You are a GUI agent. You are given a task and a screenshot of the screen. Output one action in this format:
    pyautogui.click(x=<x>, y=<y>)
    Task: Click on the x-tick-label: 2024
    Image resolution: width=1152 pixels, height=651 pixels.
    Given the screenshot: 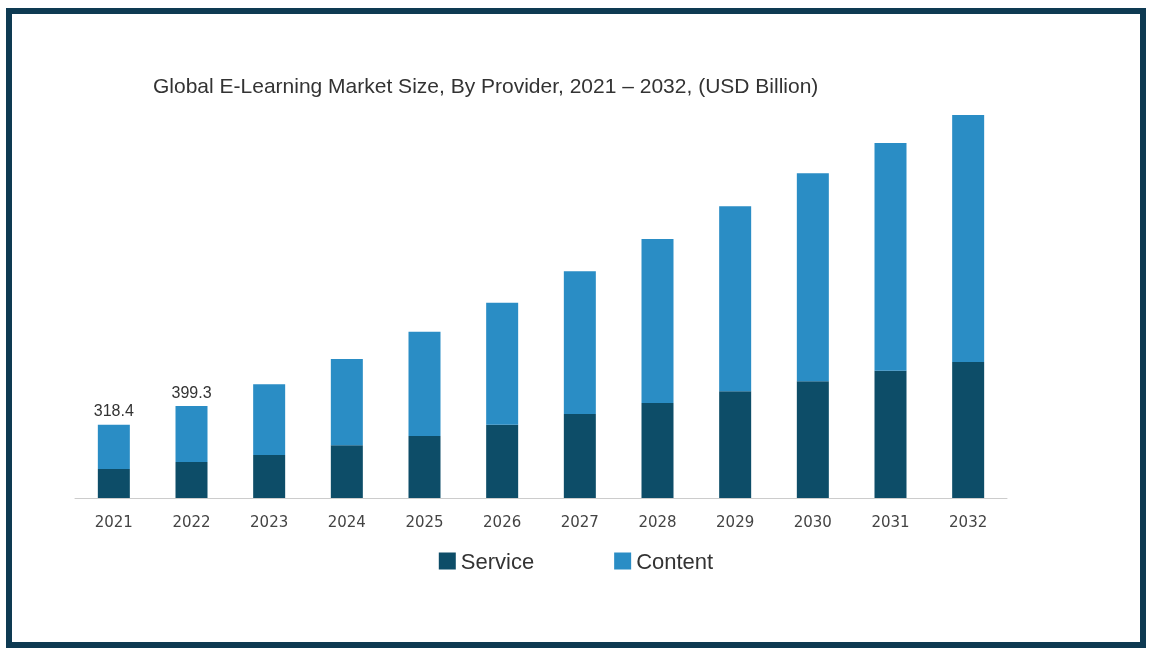 What is the action you would take?
    pyautogui.click(x=346, y=521)
    